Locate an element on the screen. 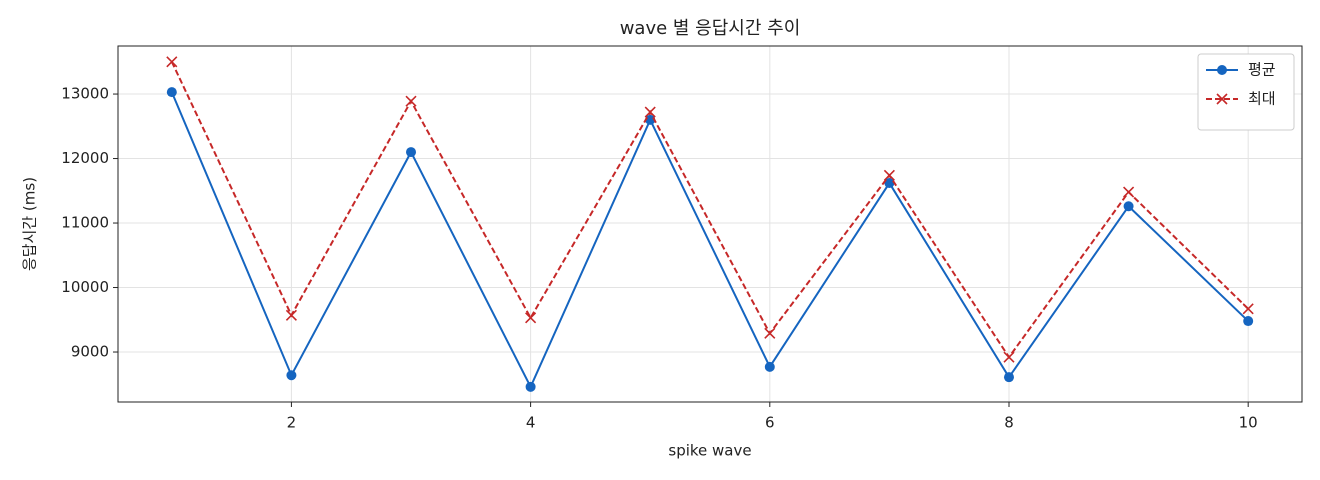 The height and width of the screenshot is (480, 1320). x-axis-label: spike wave is located at coordinates (709, 451).